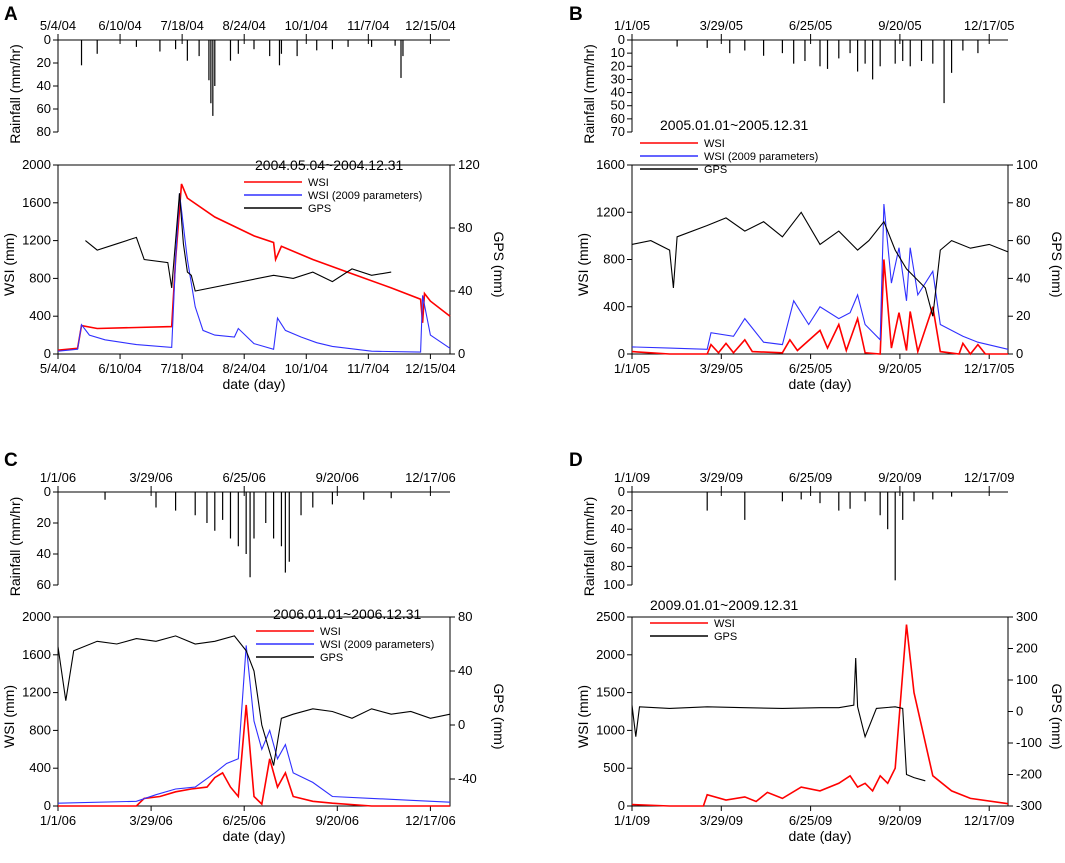 The image size is (1065, 863). Describe the element at coordinates (819, 384) in the screenshot. I see `x-axis-label: date (day)` at that location.